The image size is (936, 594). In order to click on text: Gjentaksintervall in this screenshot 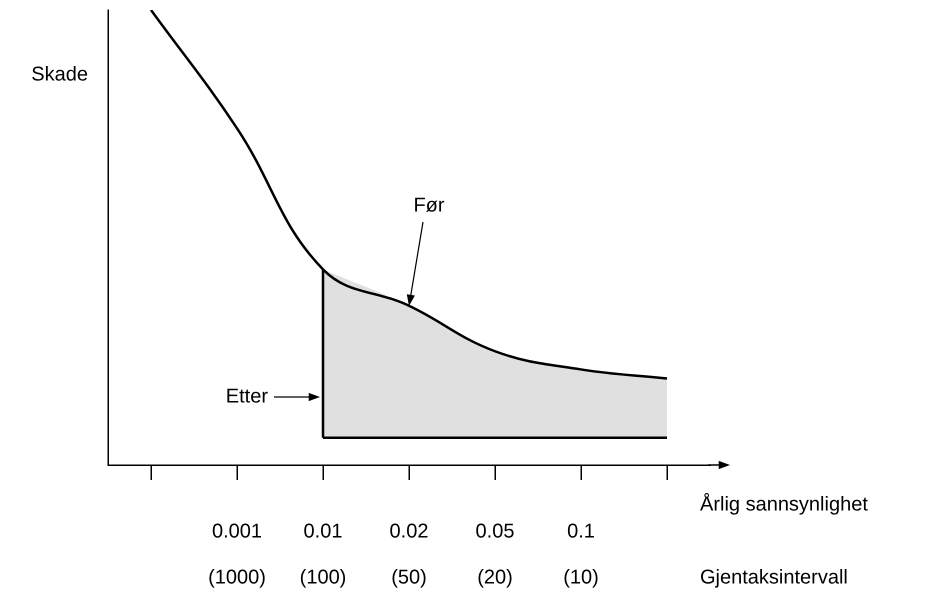, I will do `click(774, 577)`.